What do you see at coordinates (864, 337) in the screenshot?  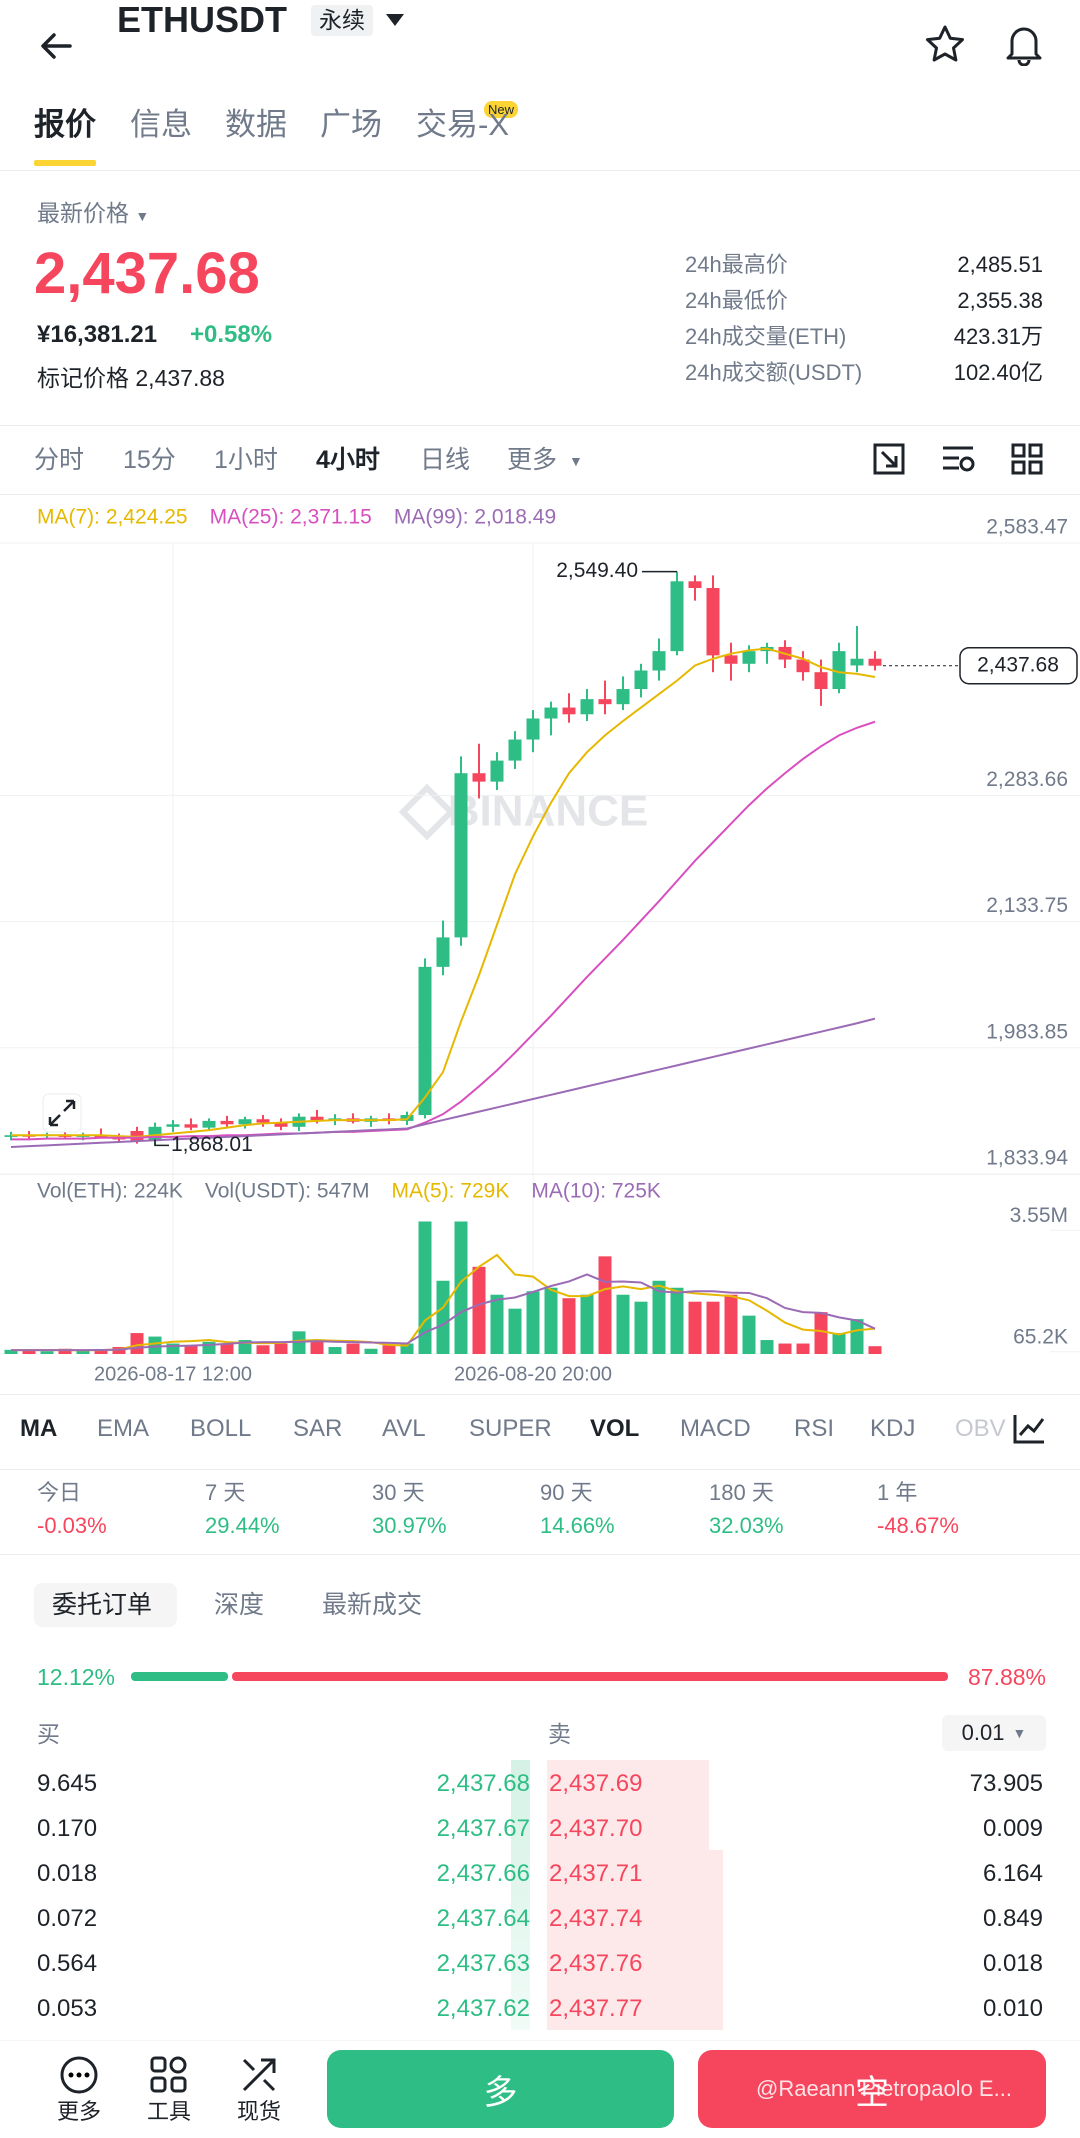 I see `stat-row: 24h成交量(ETH) 423.31万` at bounding box center [864, 337].